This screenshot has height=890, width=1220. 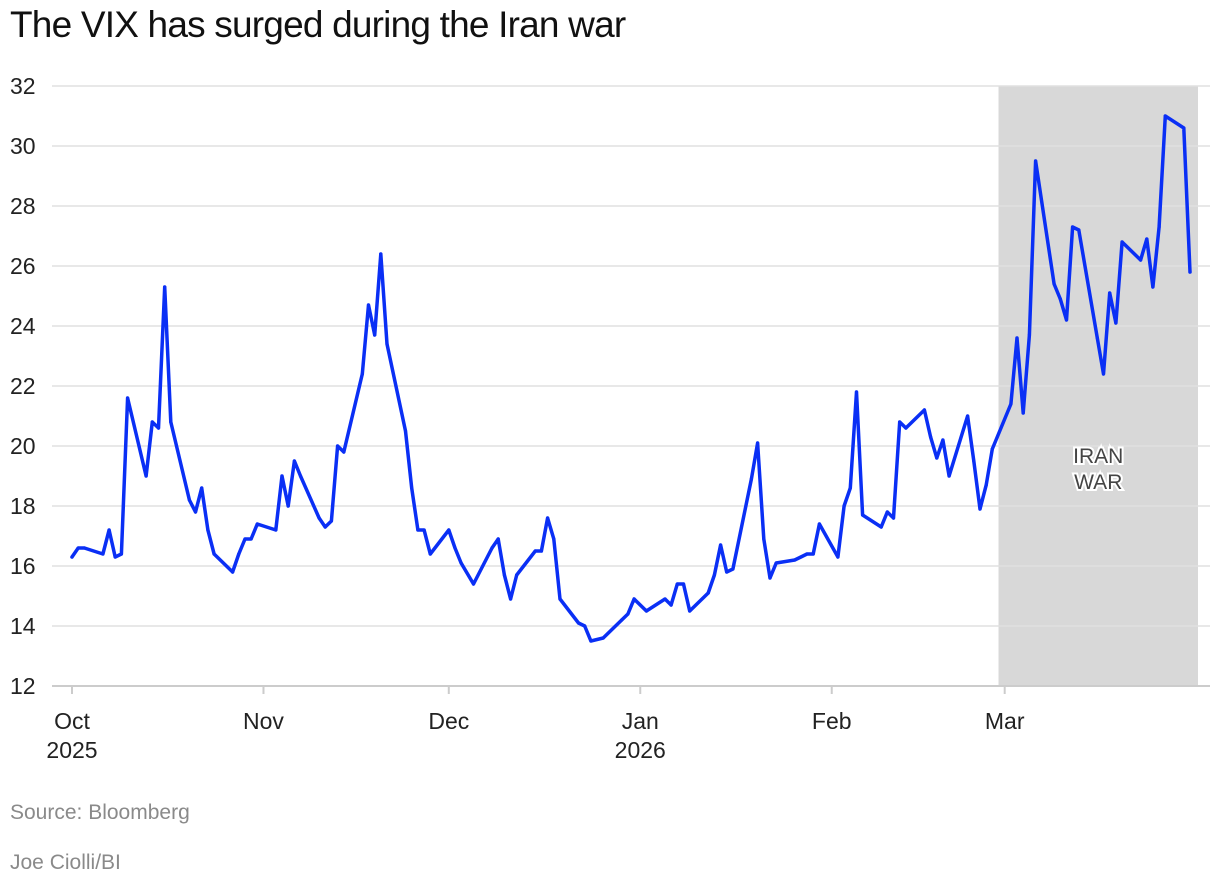 I want to click on y-tick-label-32: 32, so click(x=23, y=86).